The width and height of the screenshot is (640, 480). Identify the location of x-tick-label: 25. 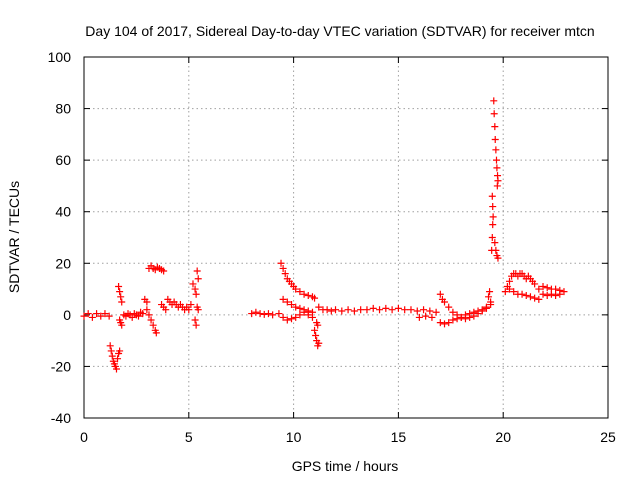
(608, 437).